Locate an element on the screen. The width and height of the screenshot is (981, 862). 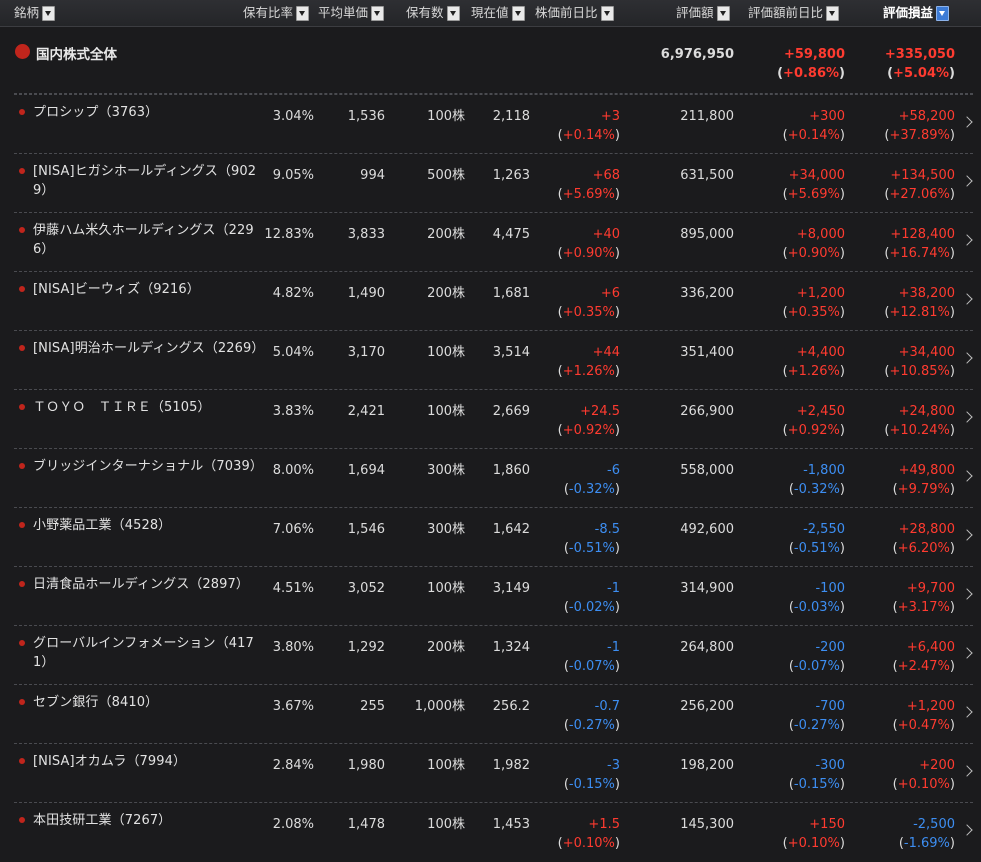
col-header-ratio: 保有比率 is located at coordinates (276, 13).